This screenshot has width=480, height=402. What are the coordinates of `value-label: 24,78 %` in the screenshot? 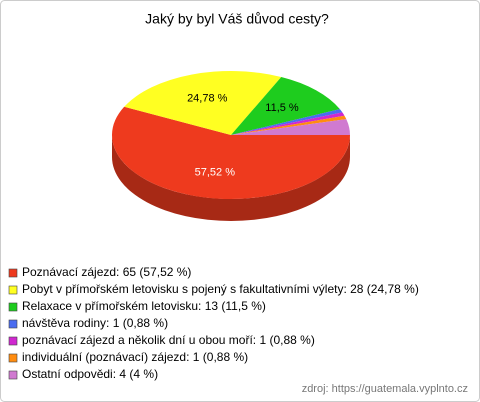 It's located at (207, 99).